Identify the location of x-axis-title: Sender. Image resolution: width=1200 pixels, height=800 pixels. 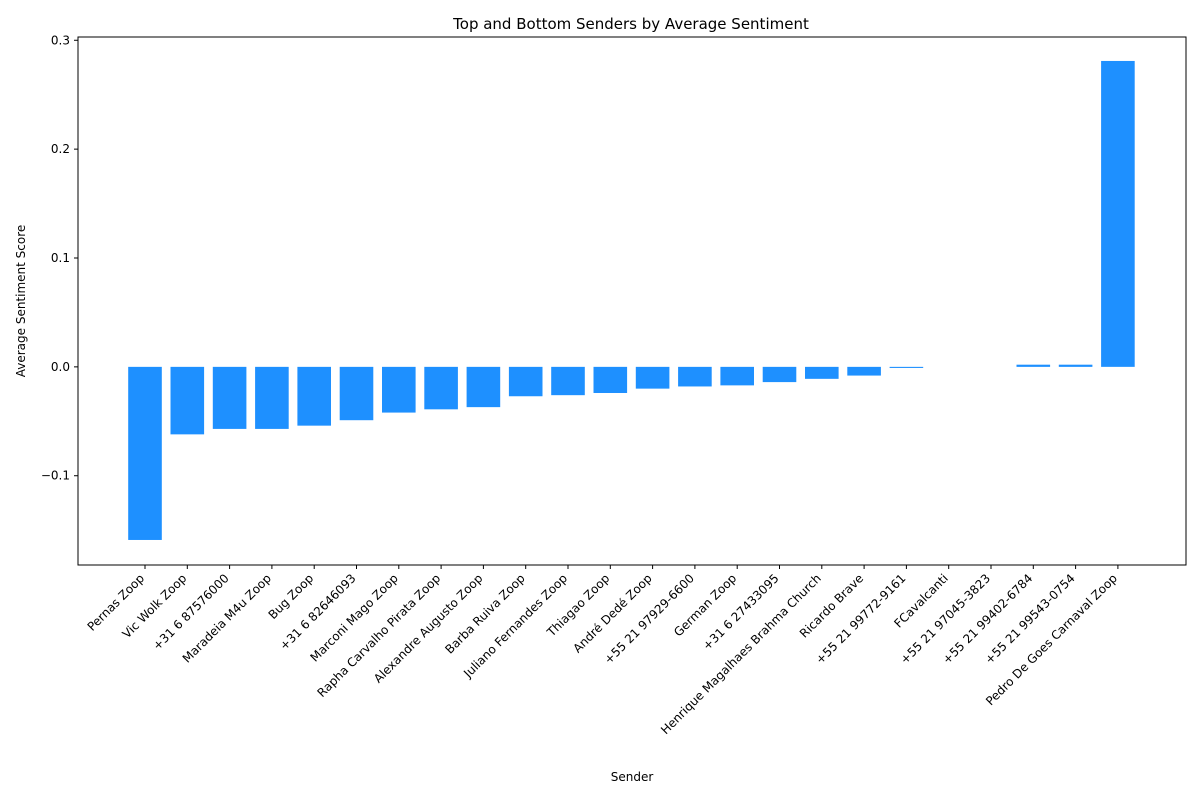
(632, 777).